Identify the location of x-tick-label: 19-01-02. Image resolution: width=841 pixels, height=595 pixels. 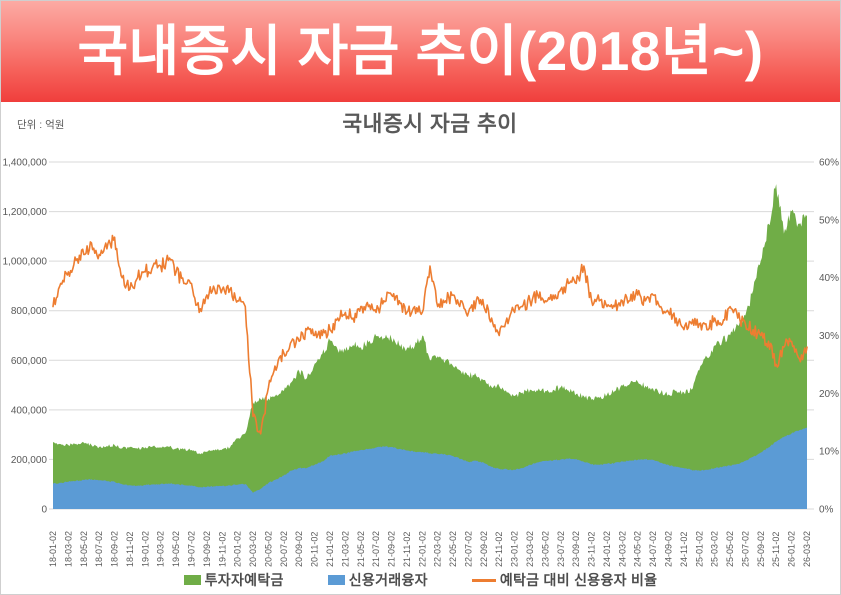
(145, 549).